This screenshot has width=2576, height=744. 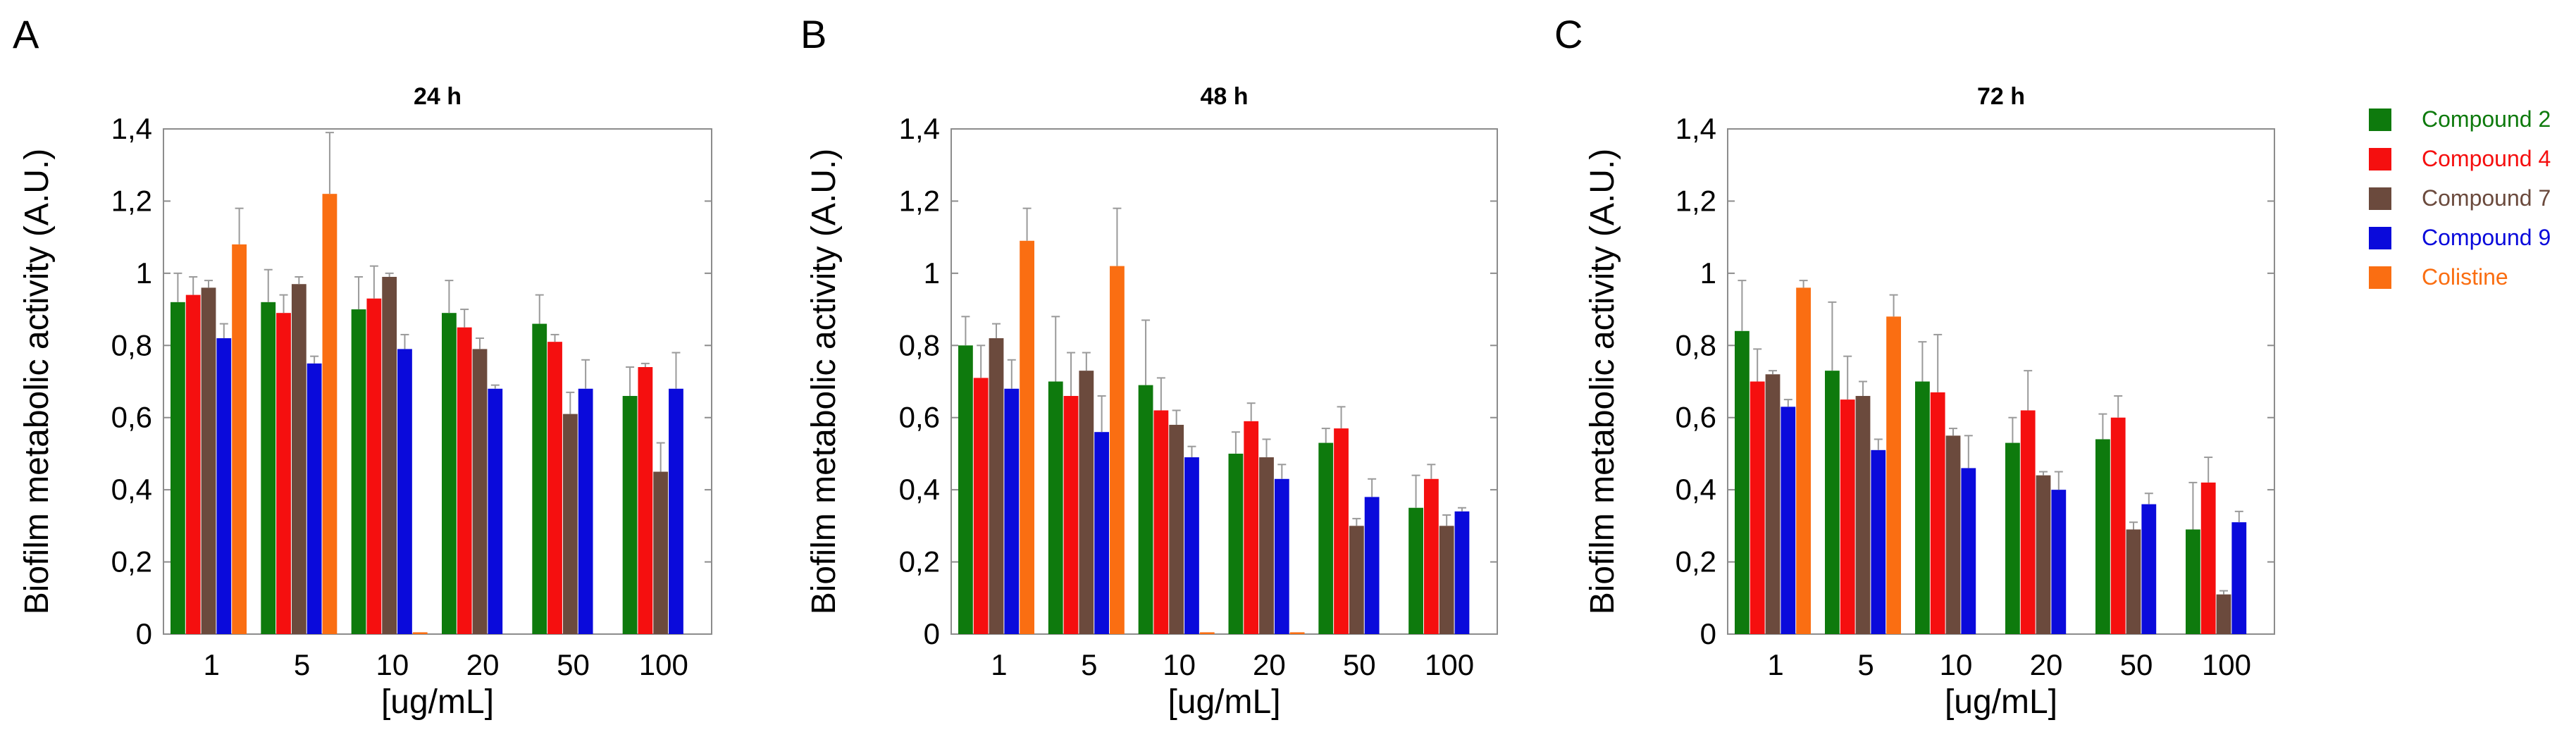 I want to click on y-tick-label: 0,2, so click(x=919, y=561).